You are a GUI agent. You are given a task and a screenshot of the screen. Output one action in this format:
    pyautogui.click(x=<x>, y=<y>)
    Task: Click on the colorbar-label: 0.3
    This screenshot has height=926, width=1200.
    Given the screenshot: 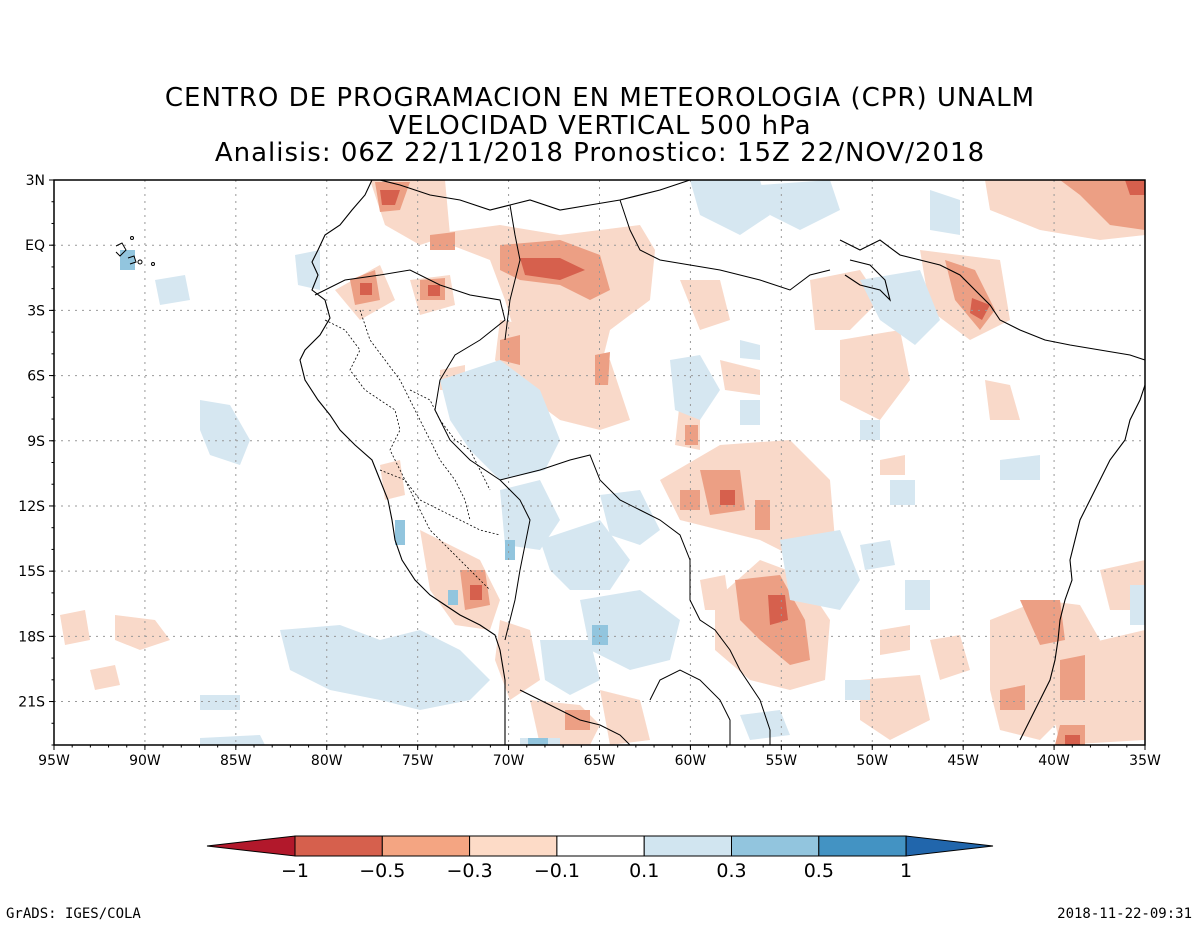 What is the action you would take?
    pyautogui.click(x=731, y=871)
    